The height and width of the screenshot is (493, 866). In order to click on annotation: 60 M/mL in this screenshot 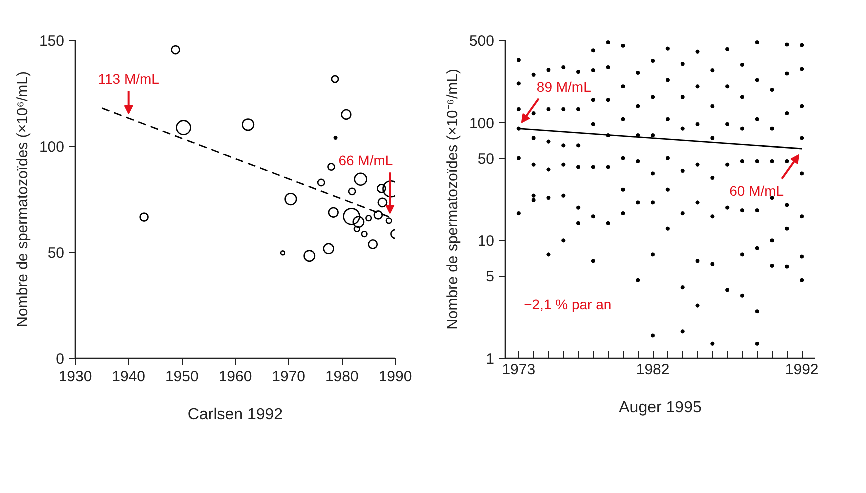, I will do `click(757, 190)`.